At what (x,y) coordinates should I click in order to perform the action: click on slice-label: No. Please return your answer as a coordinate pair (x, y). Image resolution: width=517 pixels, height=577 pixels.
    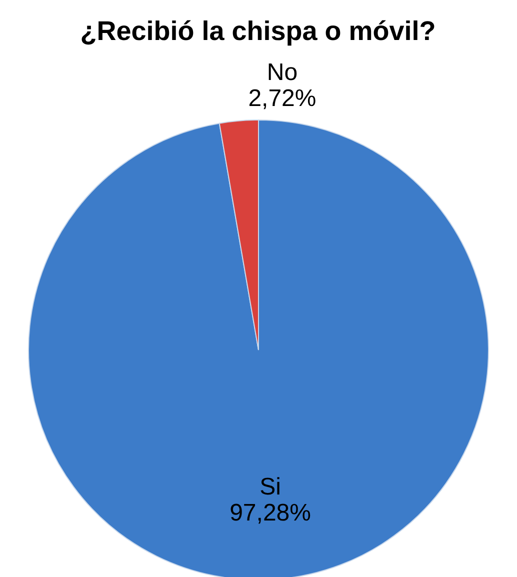
    Looking at the image, I should click on (282, 72).